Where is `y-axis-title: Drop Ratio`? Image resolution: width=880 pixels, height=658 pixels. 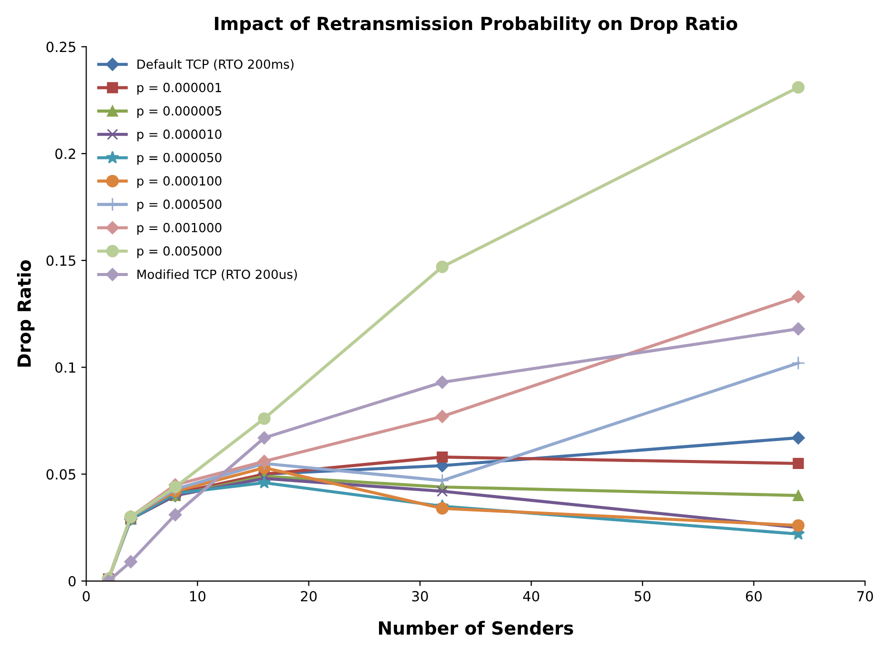
y-axis-title: Drop Ratio is located at coordinates (25, 313).